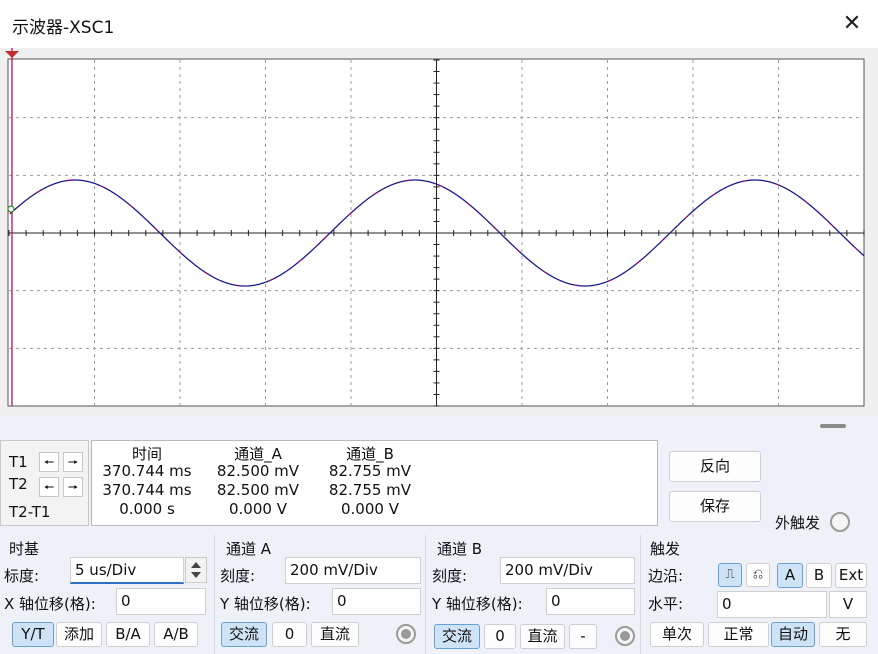 This screenshot has height=654, width=878. What do you see at coordinates (567, 570) in the screenshot?
I see `channel-b-scale-input: 200 mV/Div` at bounding box center [567, 570].